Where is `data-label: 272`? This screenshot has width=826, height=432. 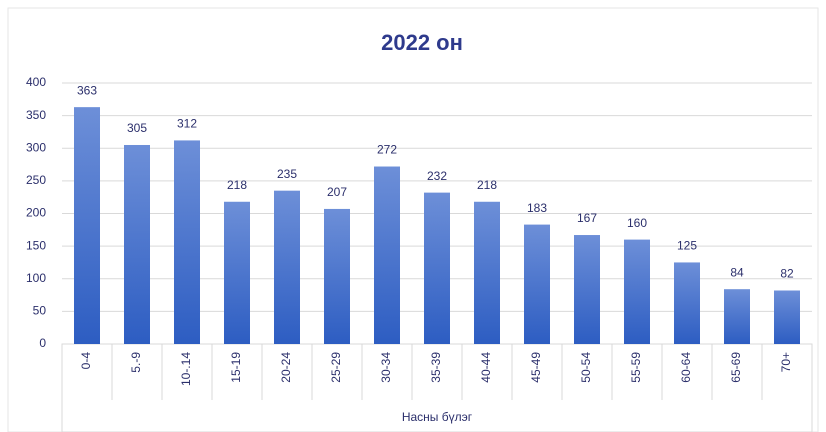
data-label: 272 is located at coordinates (387, 150).